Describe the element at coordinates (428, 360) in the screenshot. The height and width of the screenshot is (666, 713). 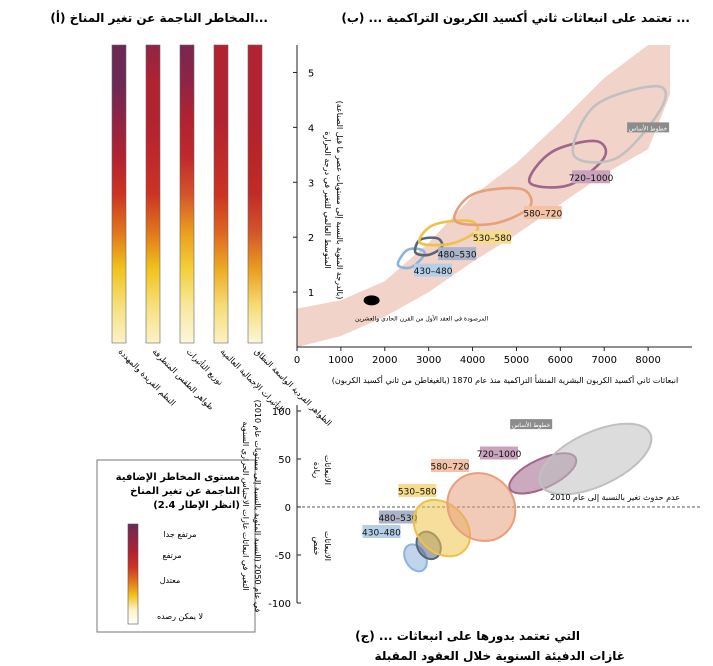
I see `panel-b-xtick-label: 3000` at that location.